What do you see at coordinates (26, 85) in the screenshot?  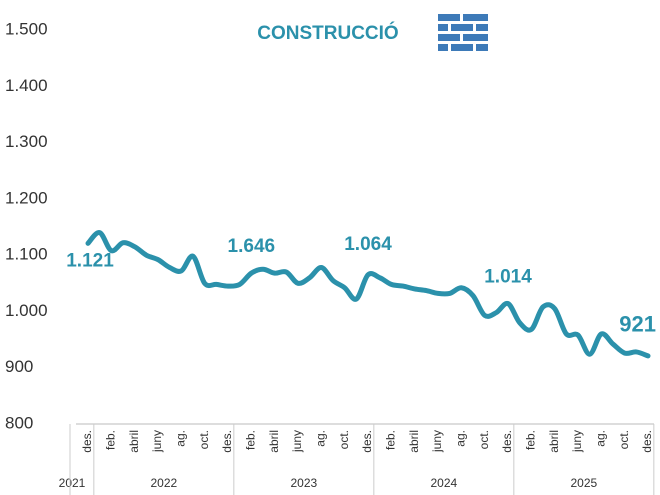 I see `y-tick-label: 1.400` at bounding box center [26, 85].